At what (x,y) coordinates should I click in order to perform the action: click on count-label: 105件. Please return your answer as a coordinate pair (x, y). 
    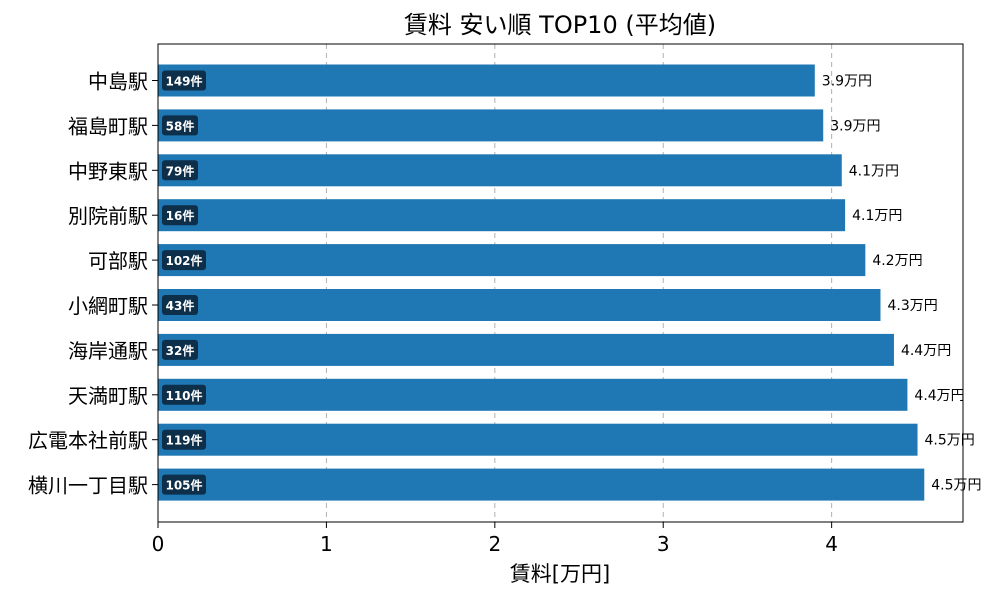
    Looking at the image, I should click on (183, 485).